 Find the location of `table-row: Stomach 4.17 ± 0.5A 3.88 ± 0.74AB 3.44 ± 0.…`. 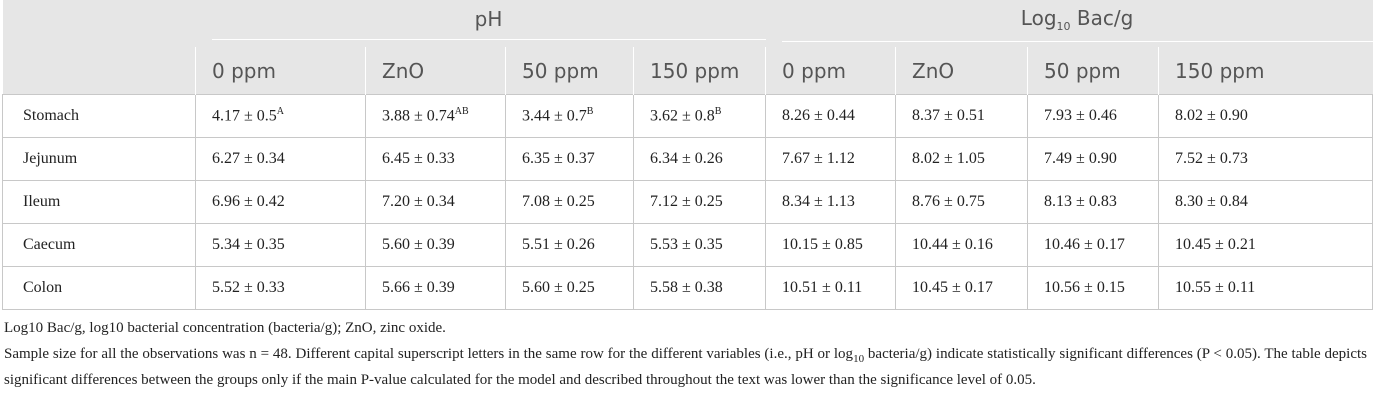

table-row: Stomach 4.17 ± 0.5A 3.88 ± 0.74AB 3.44 ± 0.… is located at coordinates (688, 116).